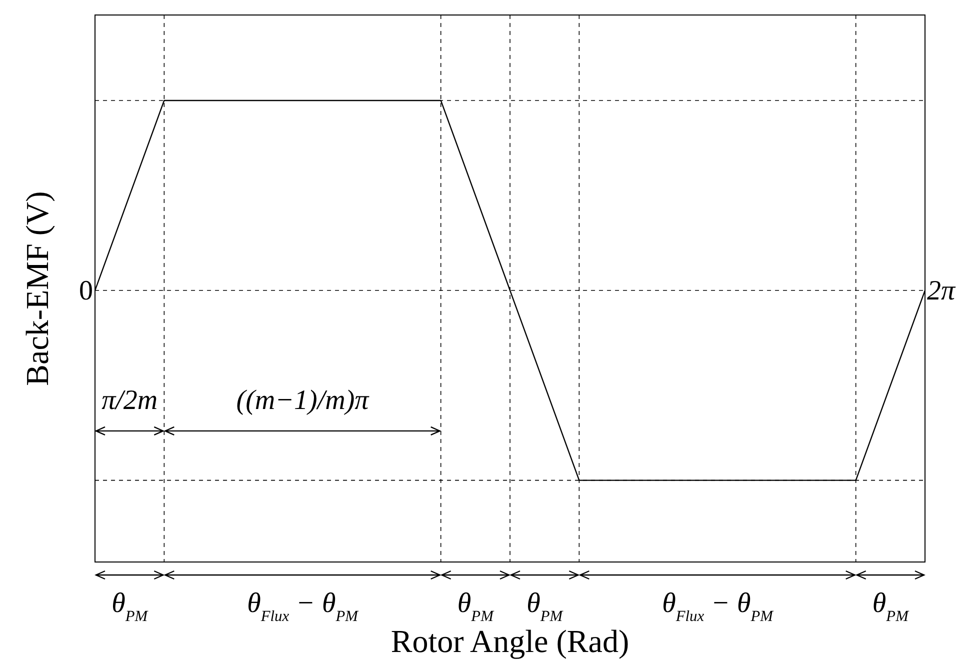 The image size is (965, 664). What do you see at coordinates (510, 641) in the screenshot?
I see `x-axis-title: Rotor Angle (Rad)` at bounding box center [510, 641].